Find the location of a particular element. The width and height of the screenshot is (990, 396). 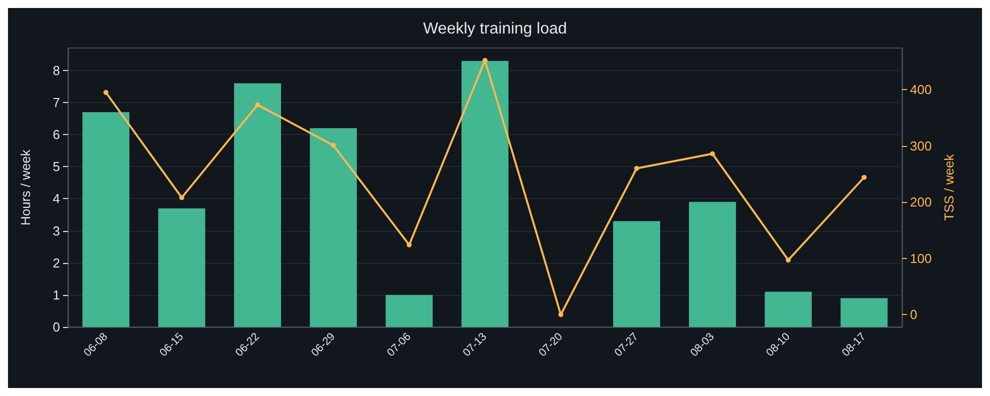

y2-tick-label: 400 is located at coordinates (921, 90).